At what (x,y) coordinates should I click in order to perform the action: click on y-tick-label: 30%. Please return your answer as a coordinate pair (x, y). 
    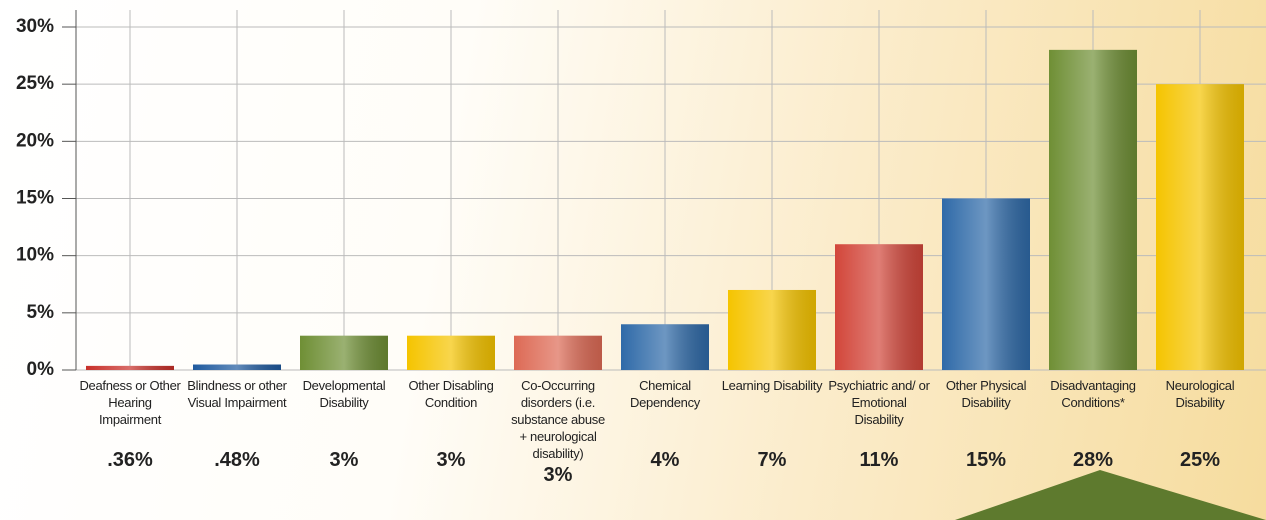
    Looking at the image, I should click on (35, 26).